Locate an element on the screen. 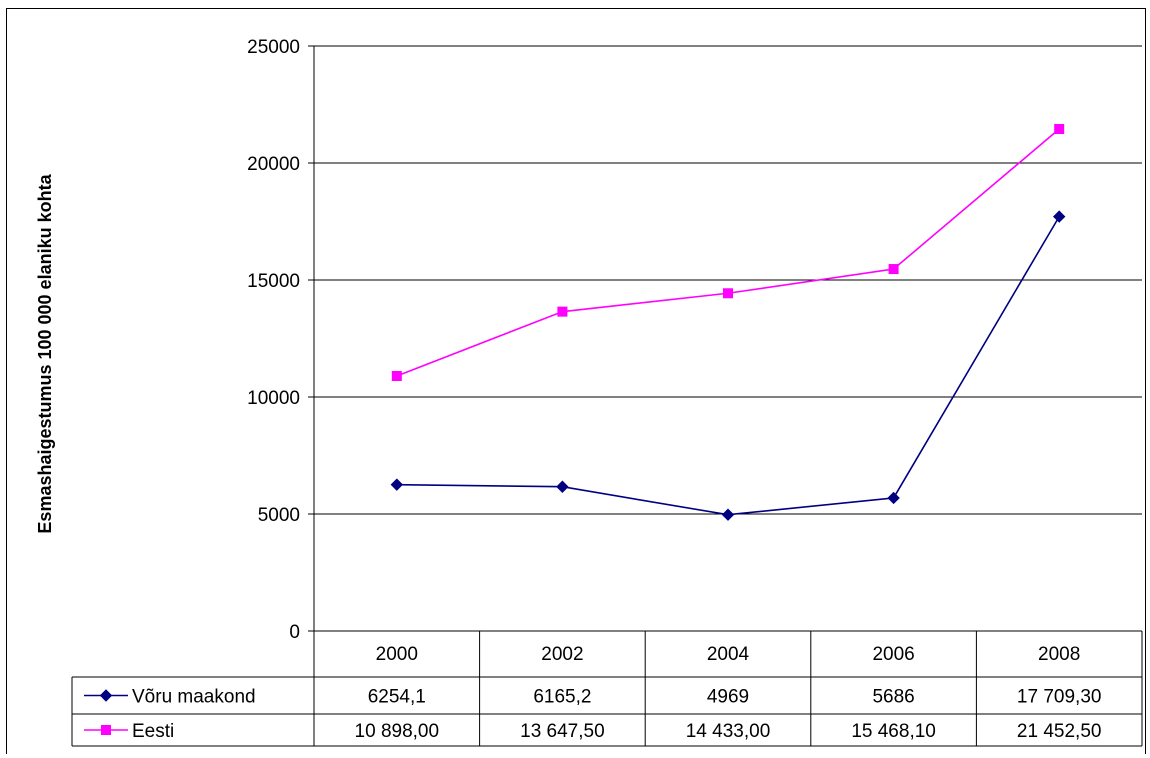  data-label: 6254,1 is located at coordinates (397, 697).